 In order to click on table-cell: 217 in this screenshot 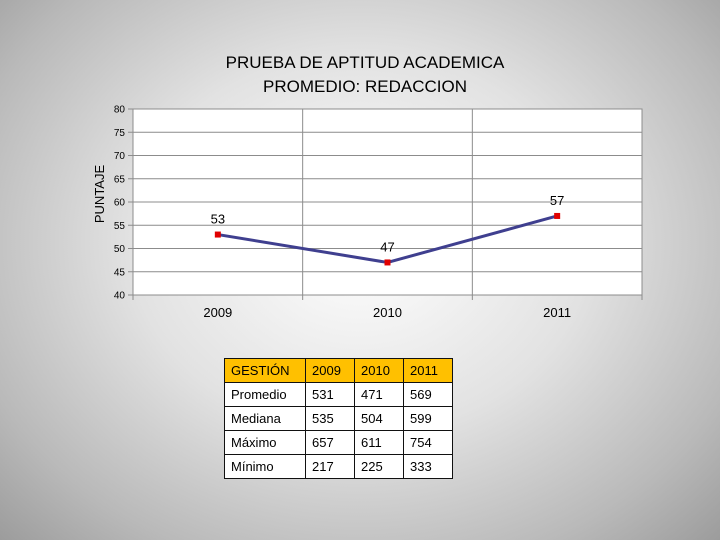, I will do `click(330, 466)`.